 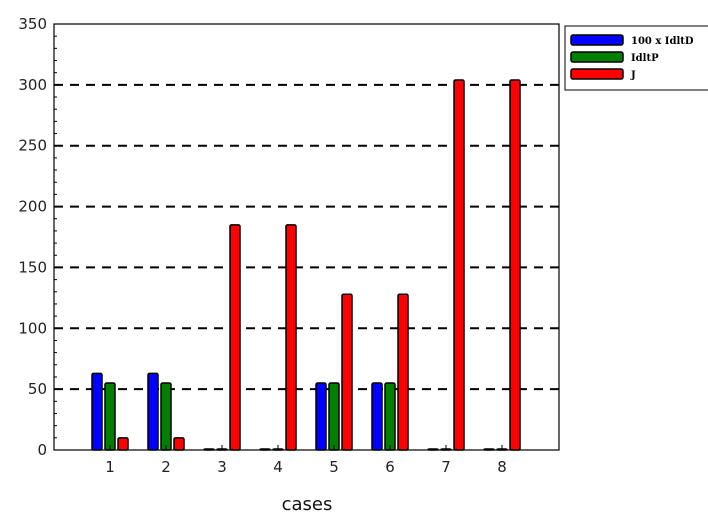 What do you see at coordinates (446, 467) in the screenshot?
I see `x-tick-label: 7` at bounding box center [446, 467].